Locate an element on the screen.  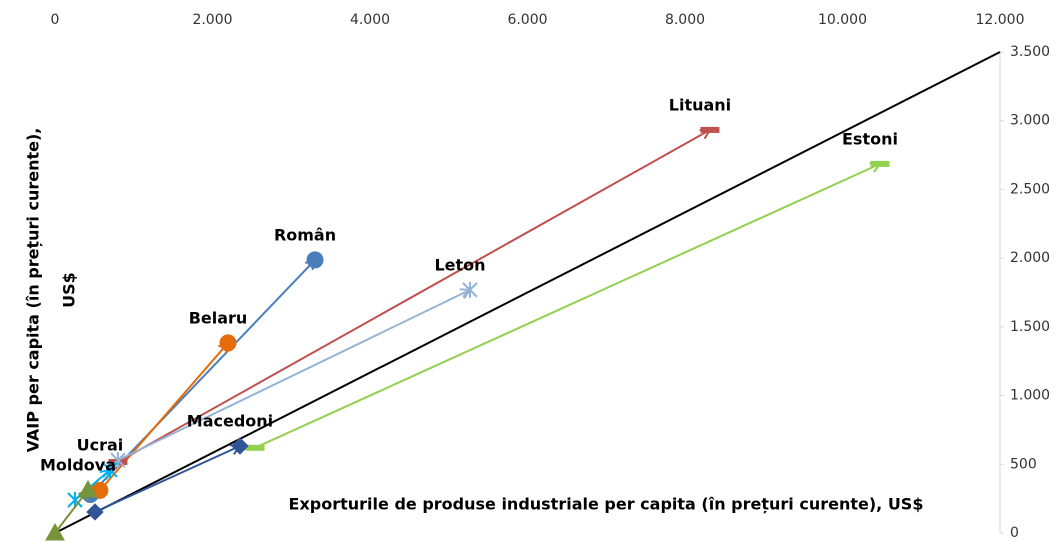
y-tick-label: 1.000 is located at coordinates (1030, 396).